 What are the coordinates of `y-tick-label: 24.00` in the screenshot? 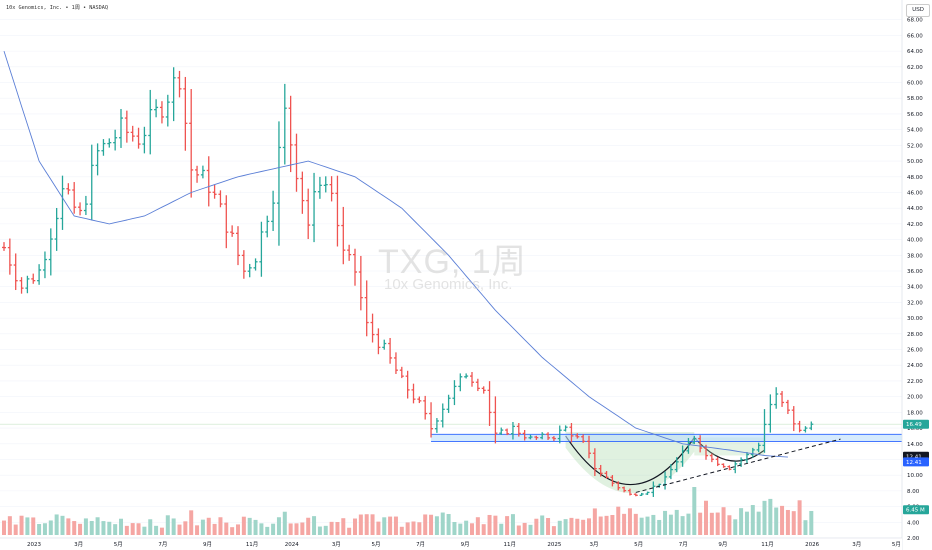 It's located at (915, 366).